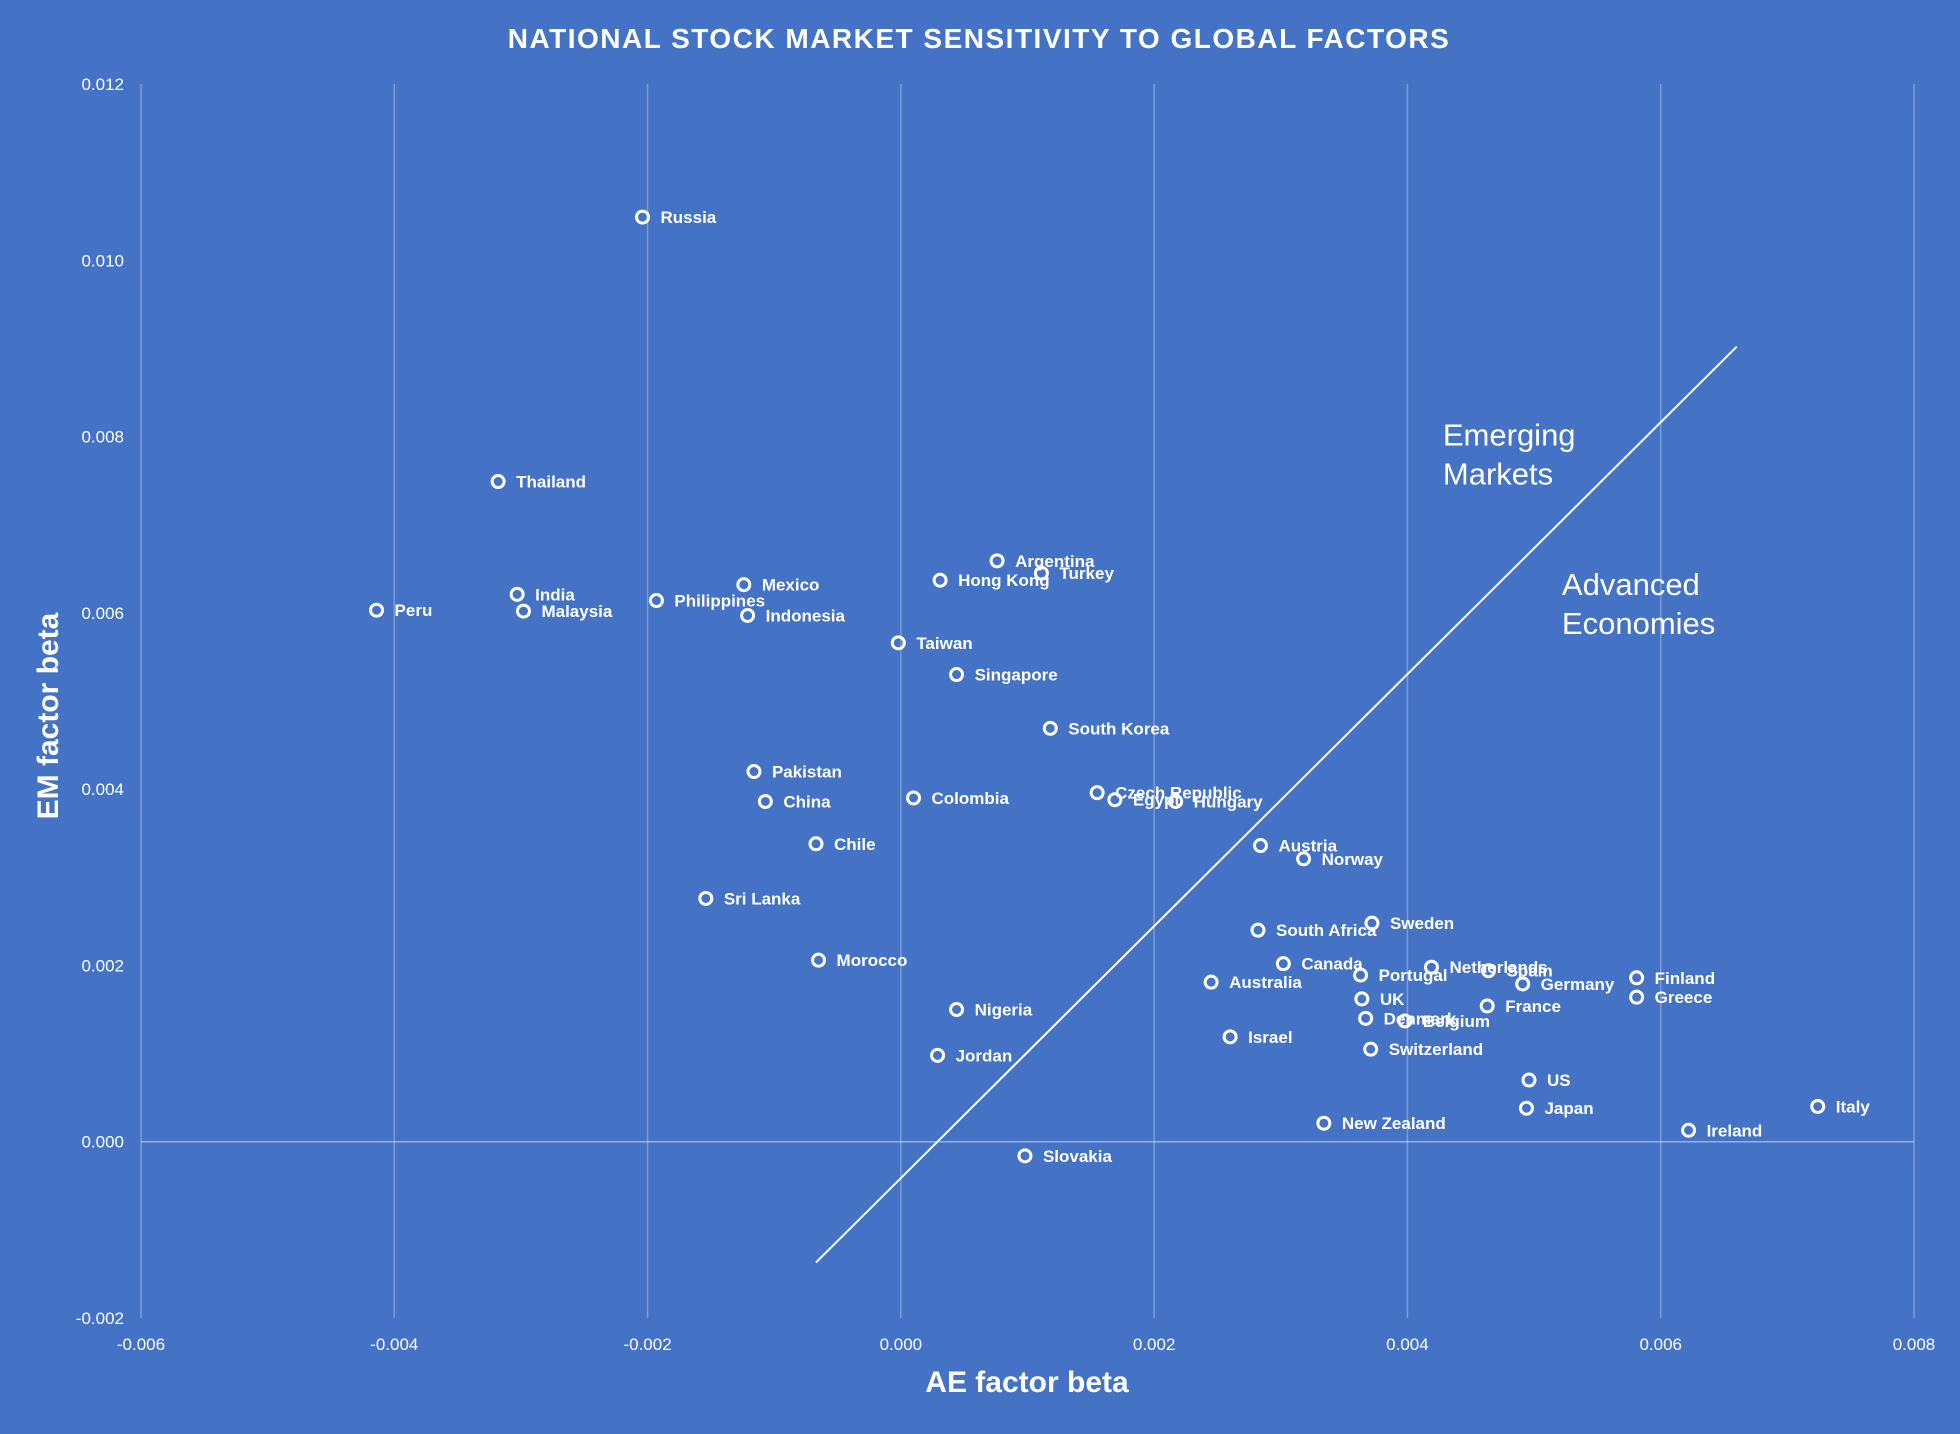 Image resolution: width=1960 pixels, height=1434 pixels. What do you see at coordinates (576, 611) in the screenshot?
I see `data-label: Malaysia` at bounding box center [576, 611].